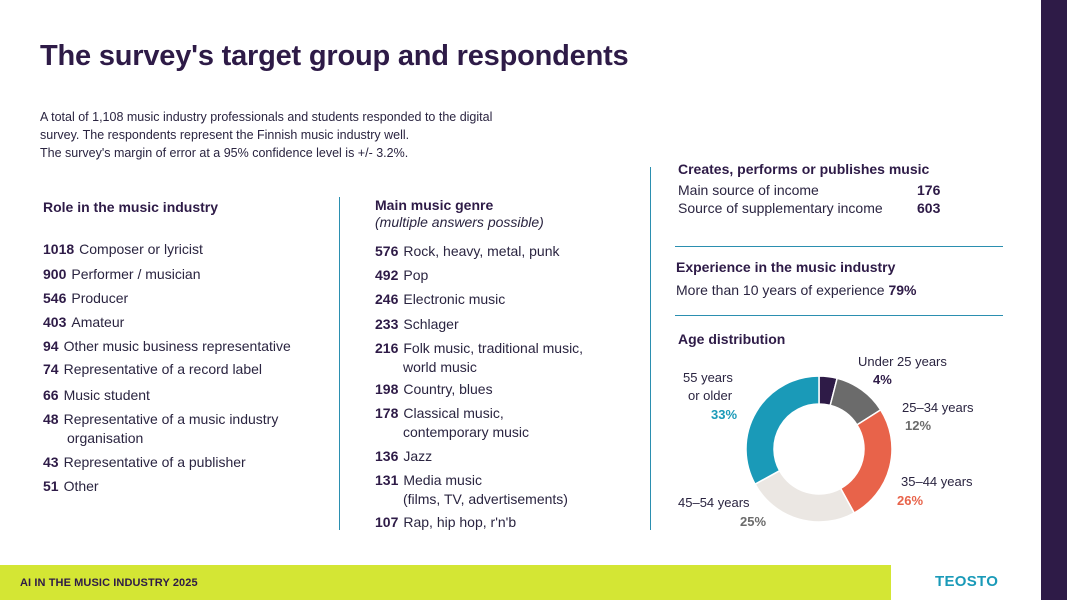  Describe the element at coordinates (929, 208) in the screenshot. I see `income-supplementary-value: 603` at that location.